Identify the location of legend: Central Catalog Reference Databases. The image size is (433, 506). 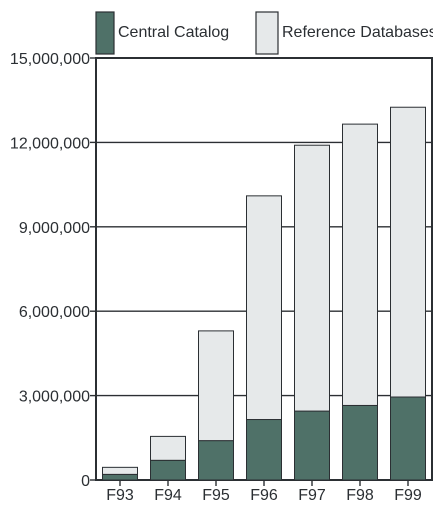
(264, 33).